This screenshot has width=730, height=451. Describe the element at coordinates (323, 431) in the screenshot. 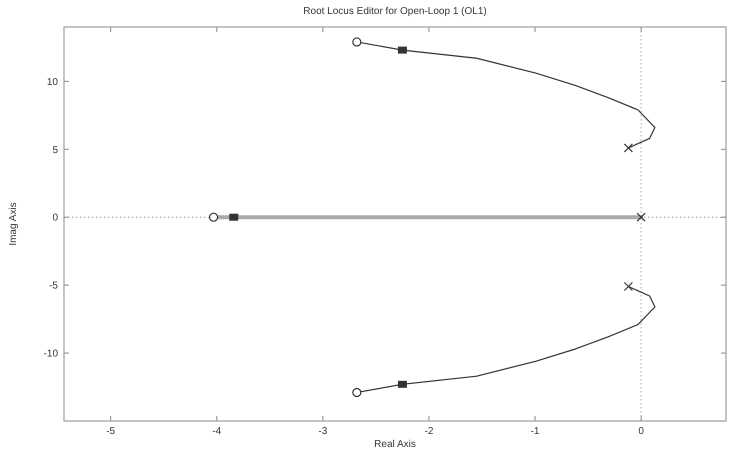

I see `x-tick-label: -3` at that location.